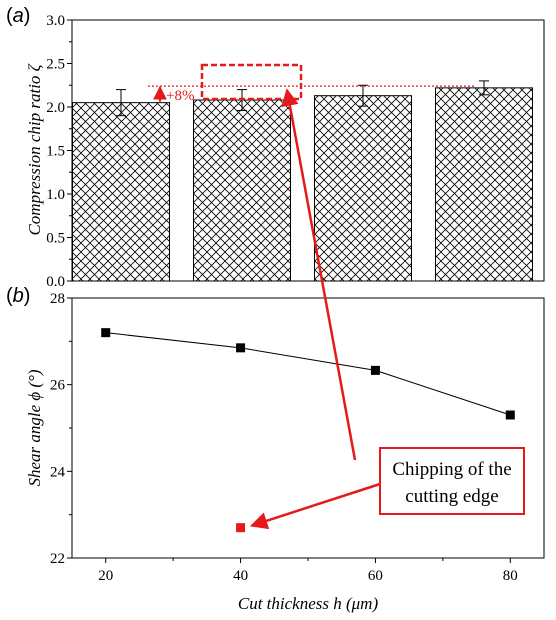 The width and height of the screenshot is (556, 620). What do you see at coordinates (55, 195) in the screenshot?
I see `y-tick-label-a: 1.0` at bounding box center [55, 195].